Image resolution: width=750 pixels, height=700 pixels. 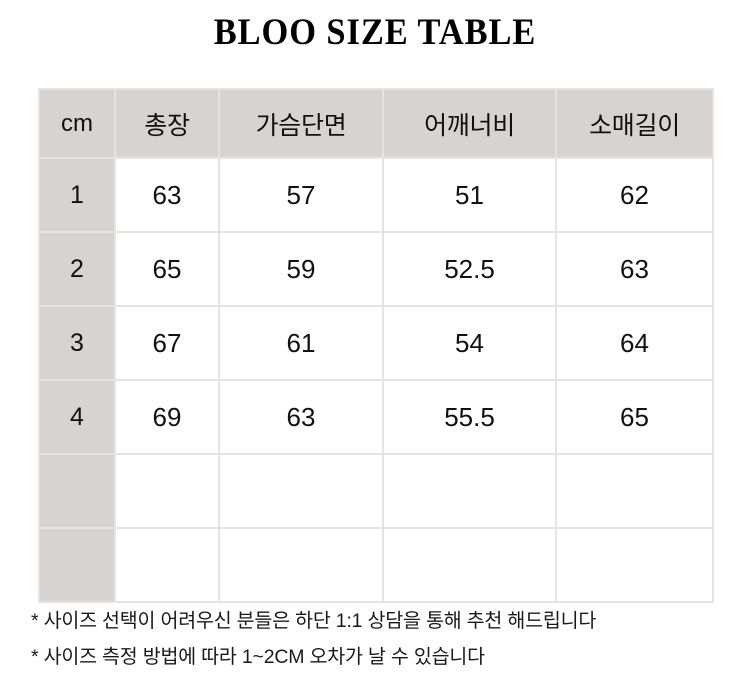 I want to click on row-index: 3, so click(x=77, y=343).